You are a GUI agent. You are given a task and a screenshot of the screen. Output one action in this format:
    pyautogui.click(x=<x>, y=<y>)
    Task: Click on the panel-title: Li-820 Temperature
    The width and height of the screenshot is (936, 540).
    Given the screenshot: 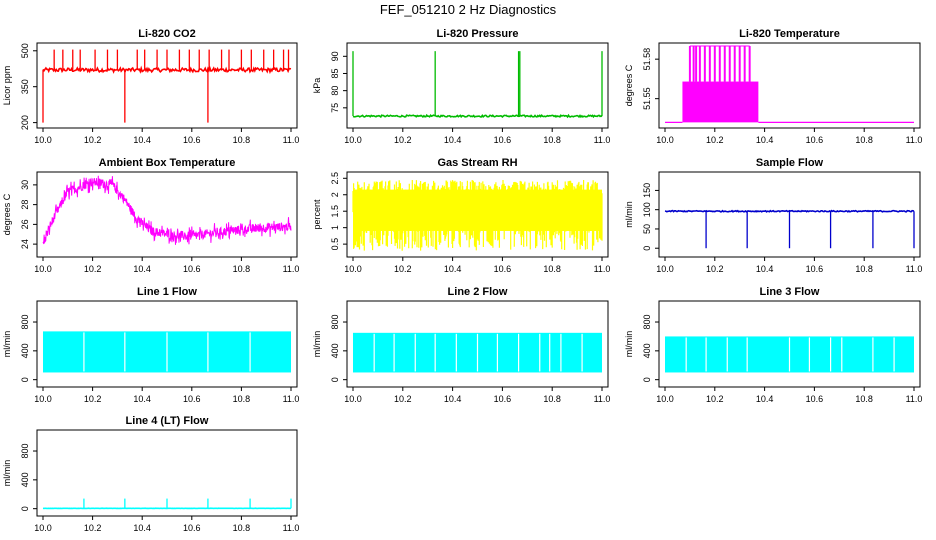 What is the action you would take?
    pyautogui.click(x=789, y=34)
    